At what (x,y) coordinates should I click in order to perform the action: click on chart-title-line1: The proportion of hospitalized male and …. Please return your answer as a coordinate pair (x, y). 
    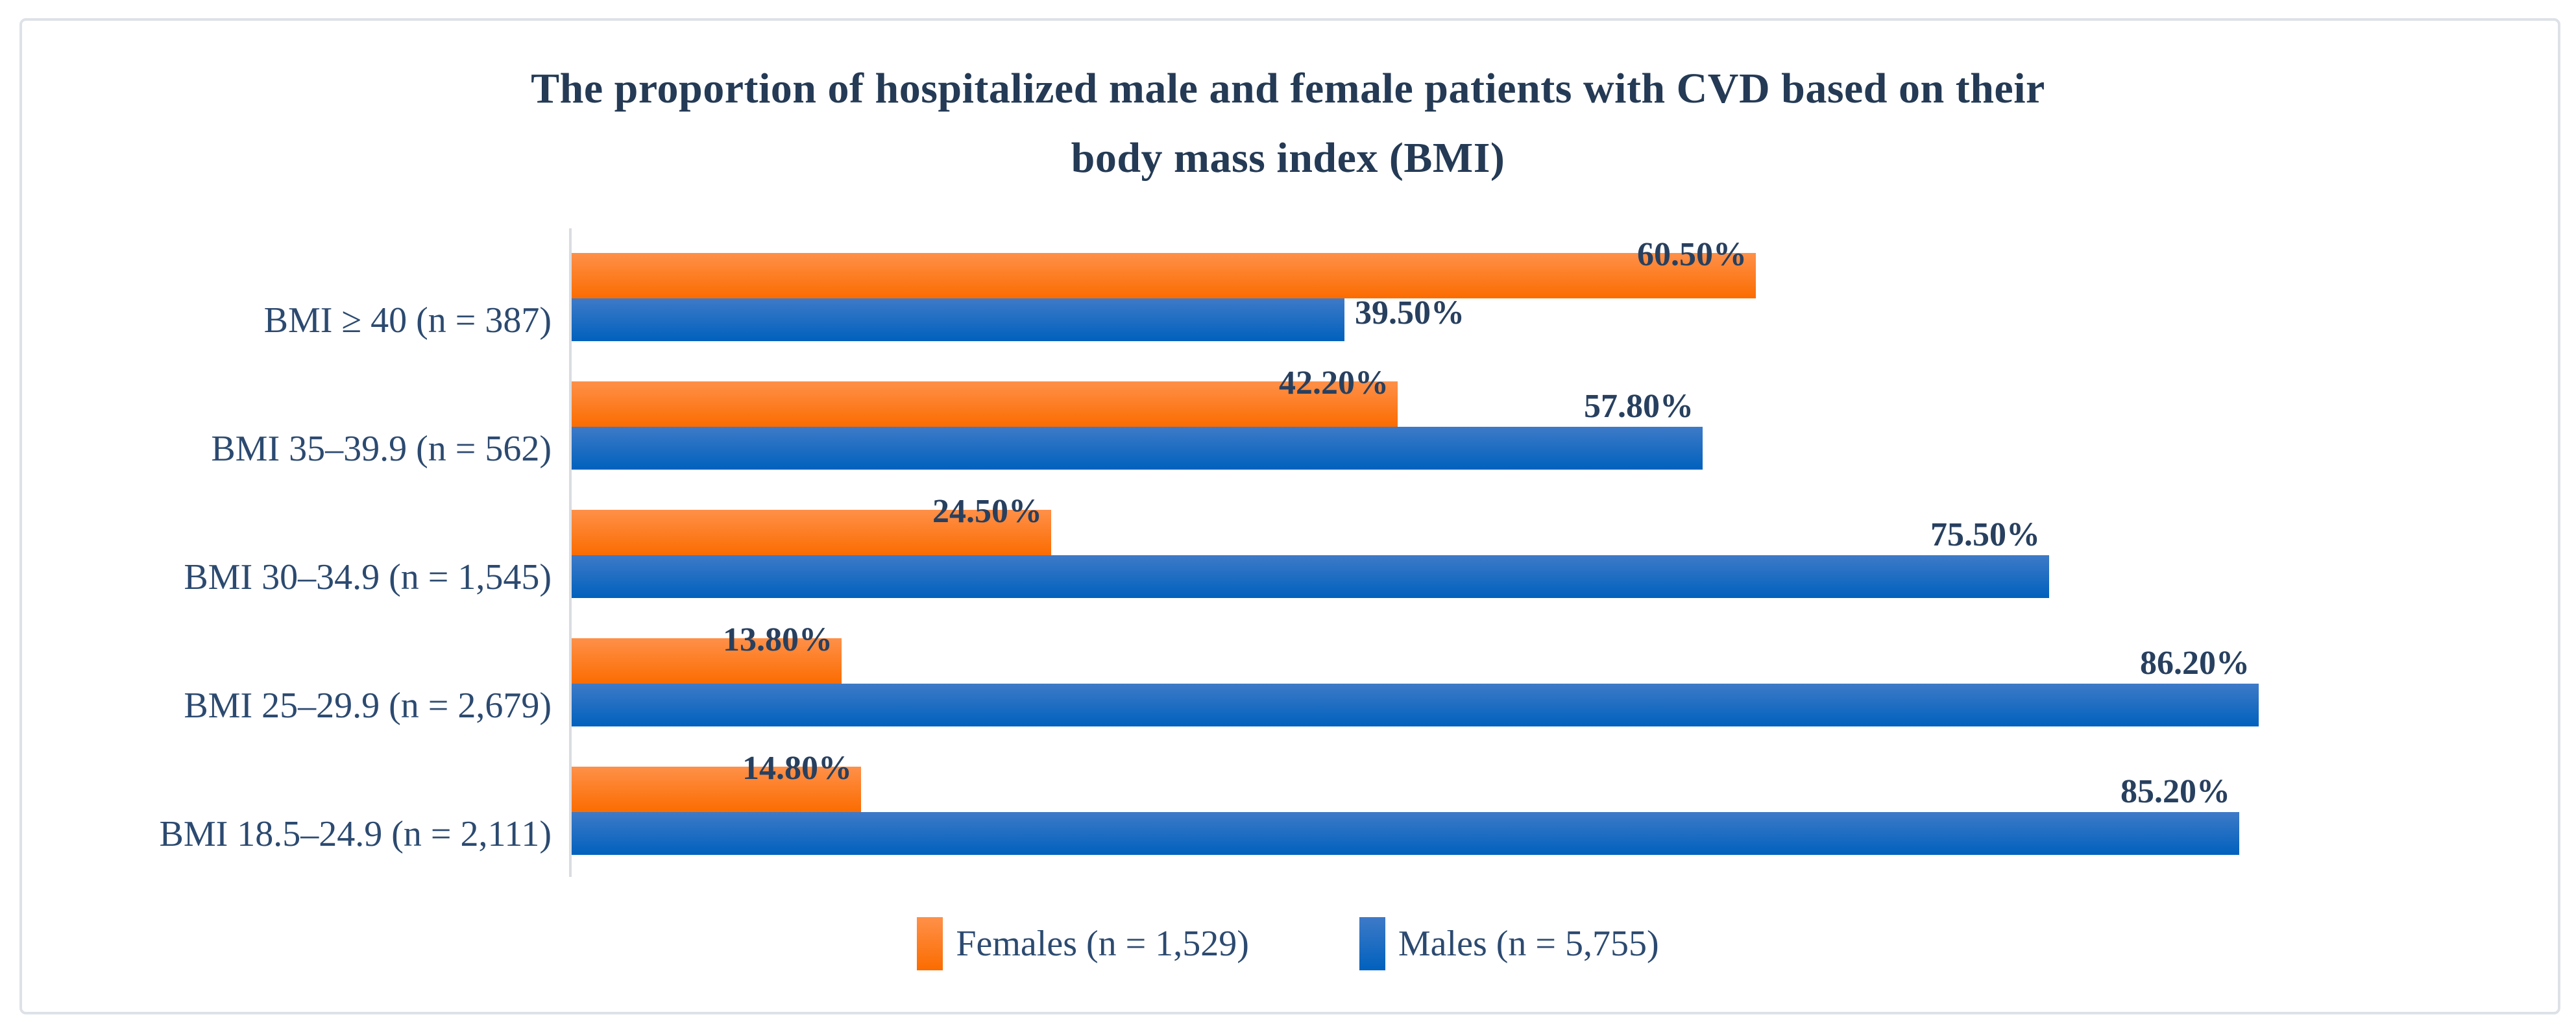
    Looking at the image, I should click on (1288, 88).